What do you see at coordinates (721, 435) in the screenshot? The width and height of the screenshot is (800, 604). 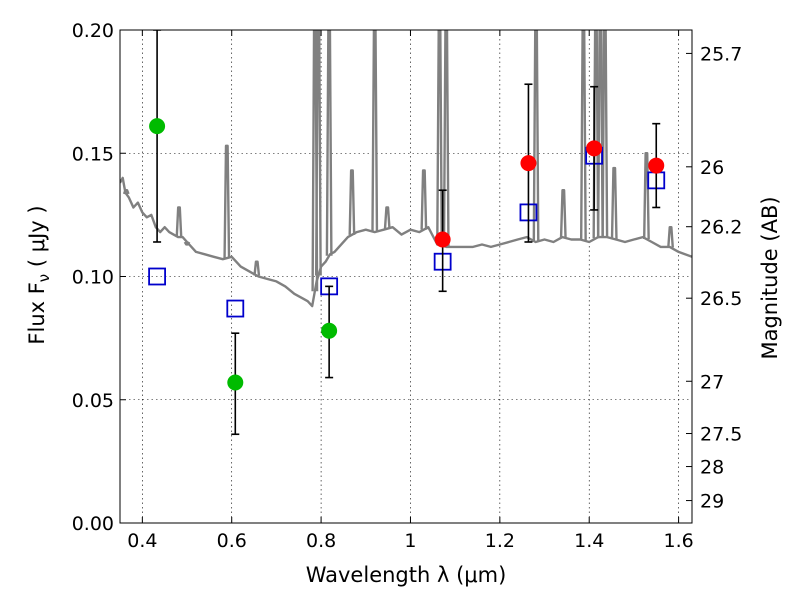 I see `magnitude-tick-label: 27.5` at bounding box center [721, 435].